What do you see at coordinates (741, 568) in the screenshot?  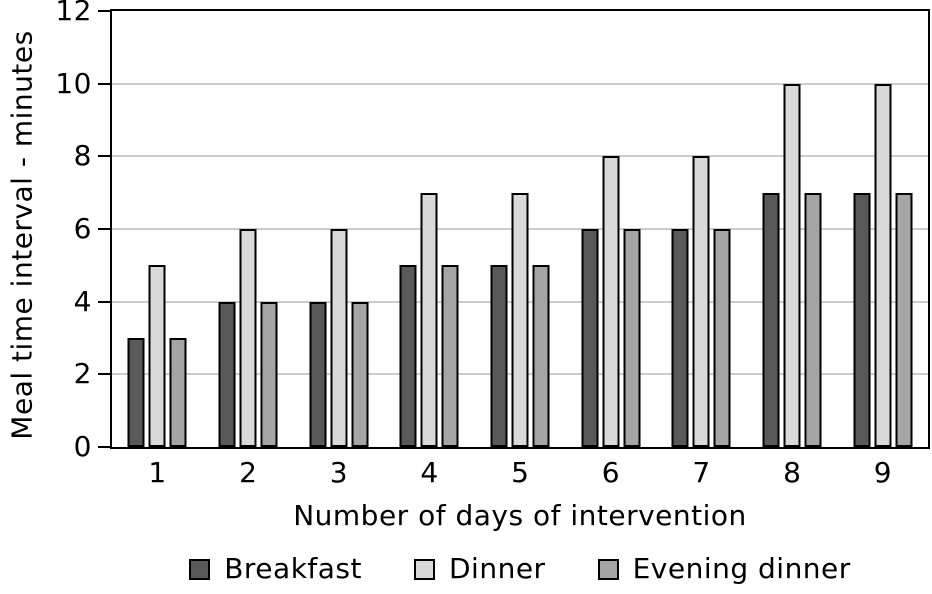 I see `legend-label: Evening dinner` at bounding box center [741, 568].